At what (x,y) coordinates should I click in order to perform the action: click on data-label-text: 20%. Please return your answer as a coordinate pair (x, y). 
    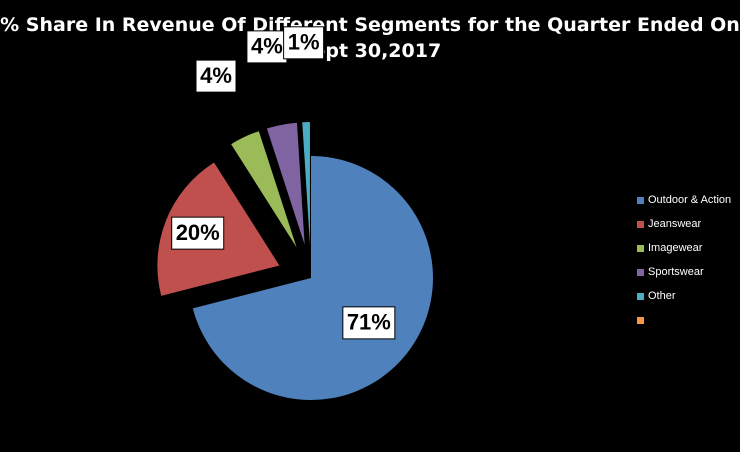
    Looking at the image, I should click on (198, 232).